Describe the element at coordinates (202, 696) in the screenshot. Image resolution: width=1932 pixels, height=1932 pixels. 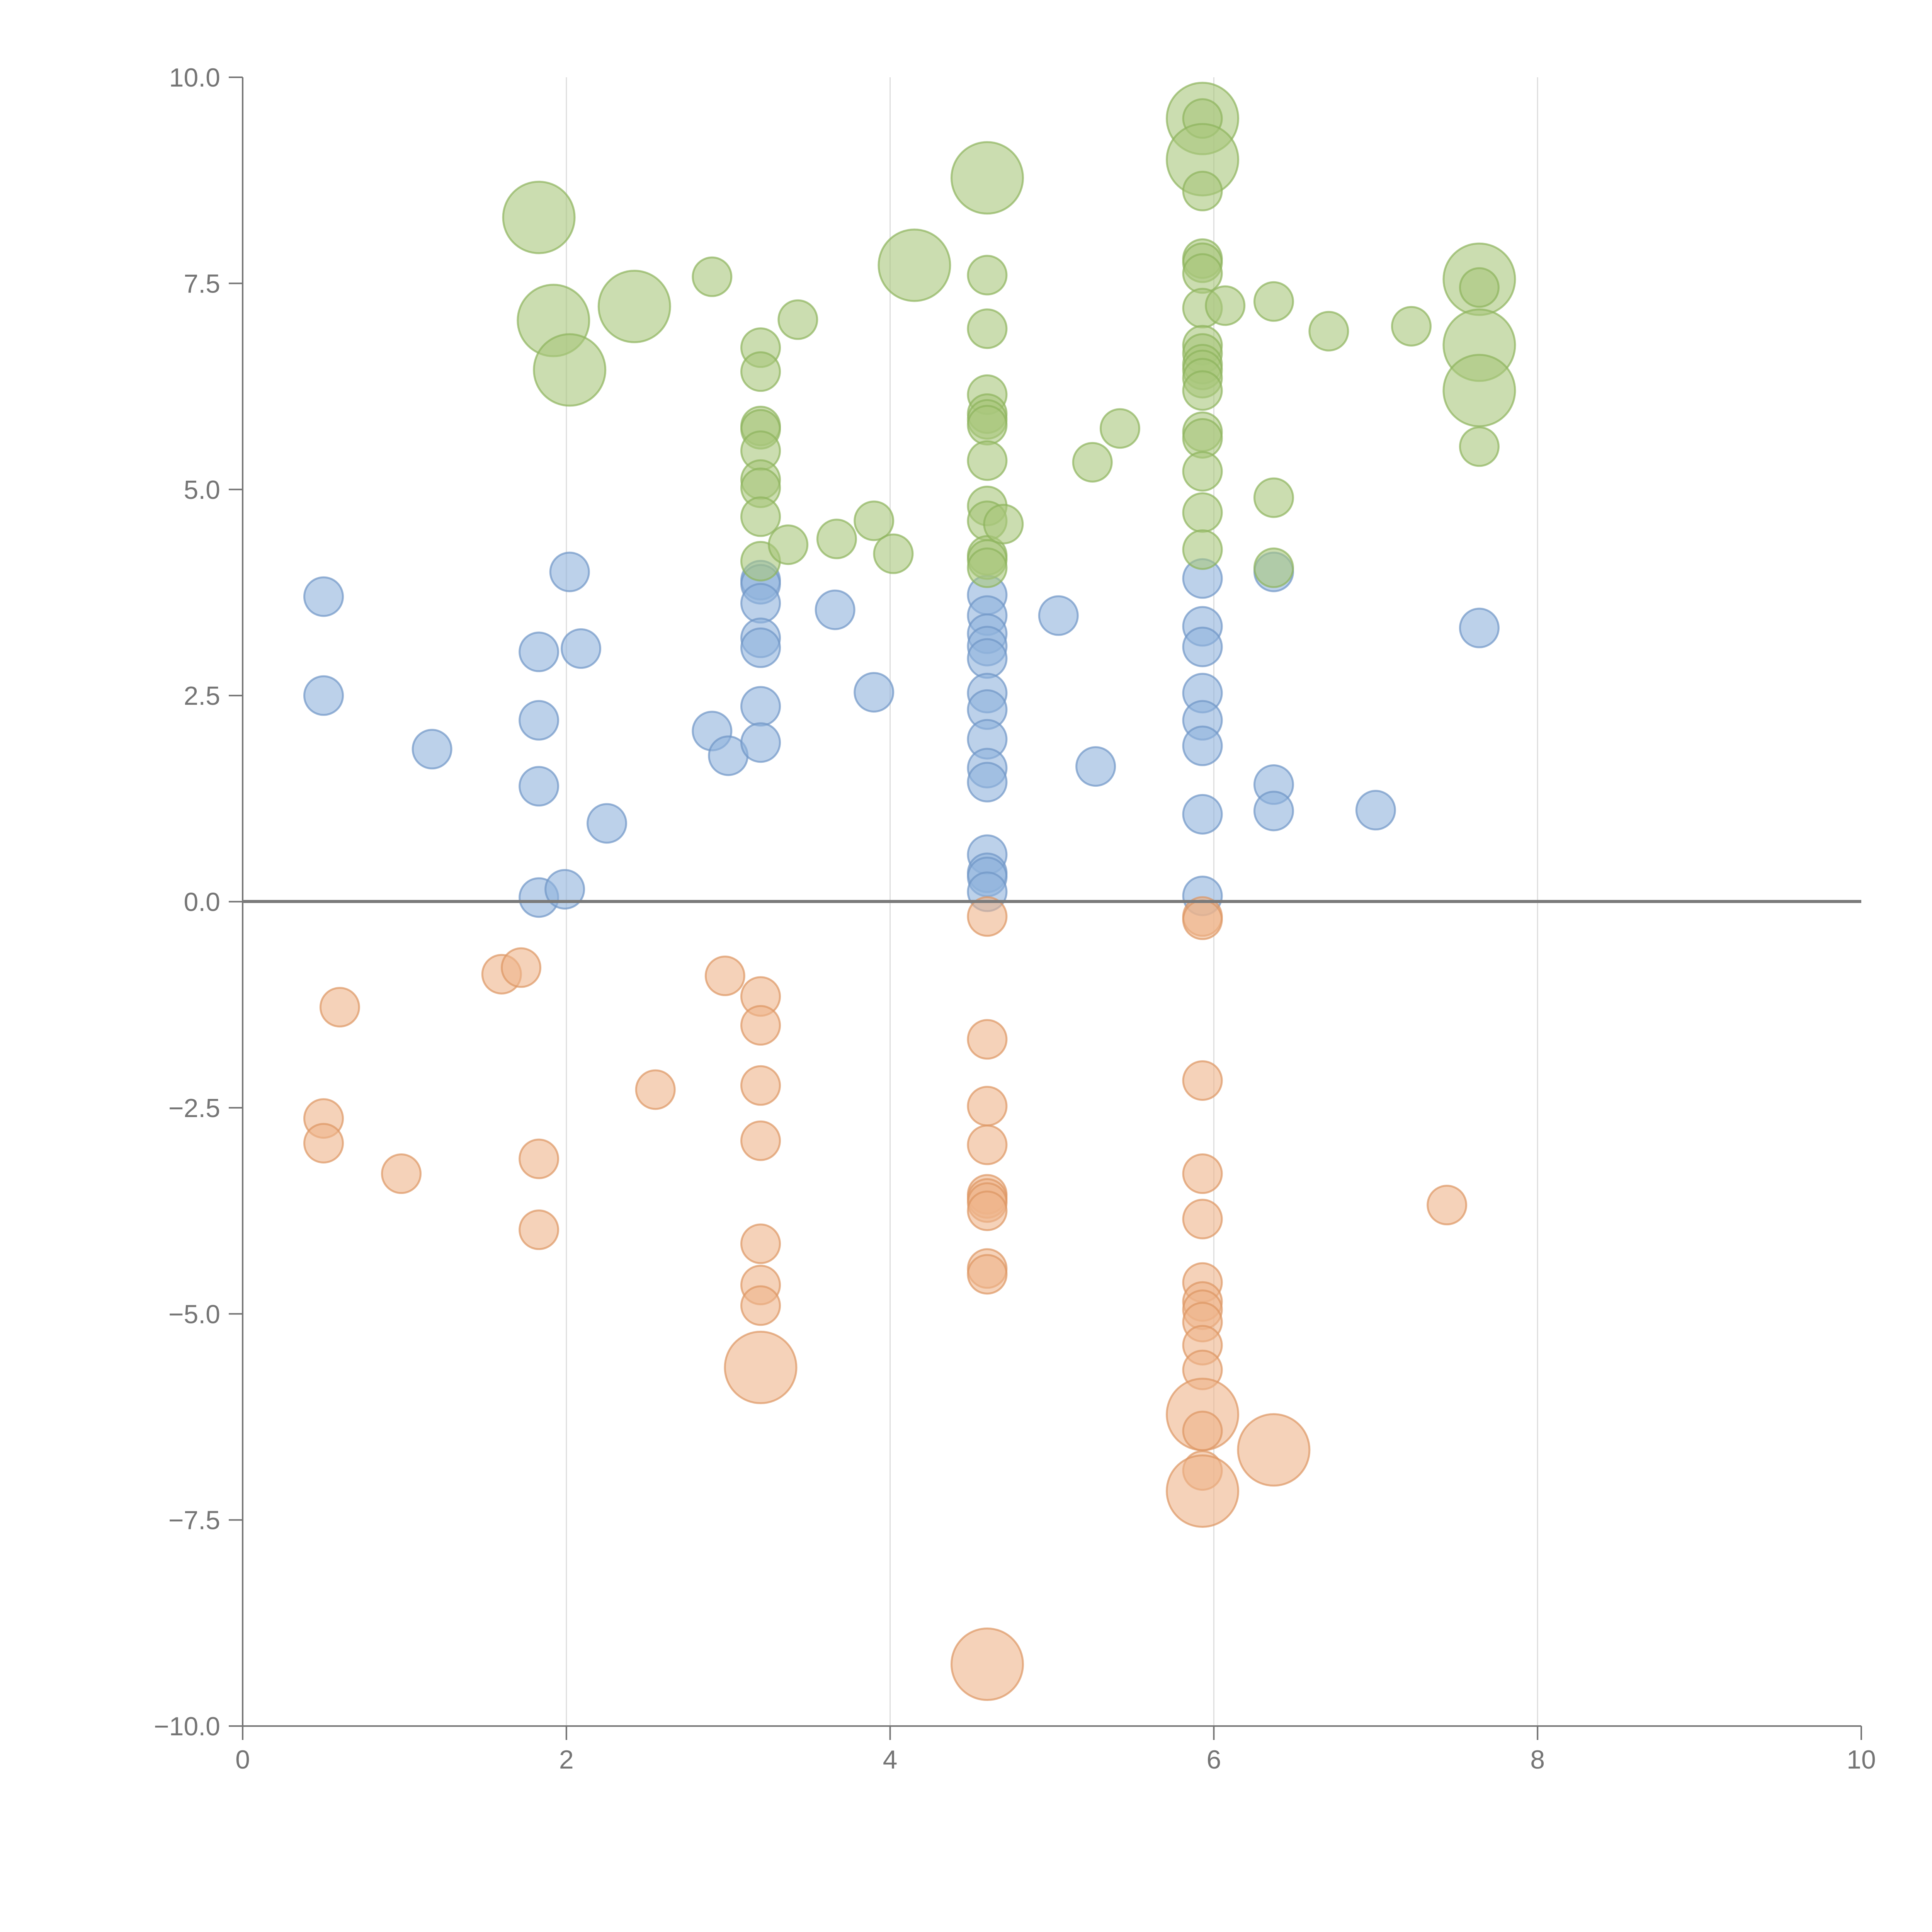
I see `y-tick-label: 2.5` at that location.